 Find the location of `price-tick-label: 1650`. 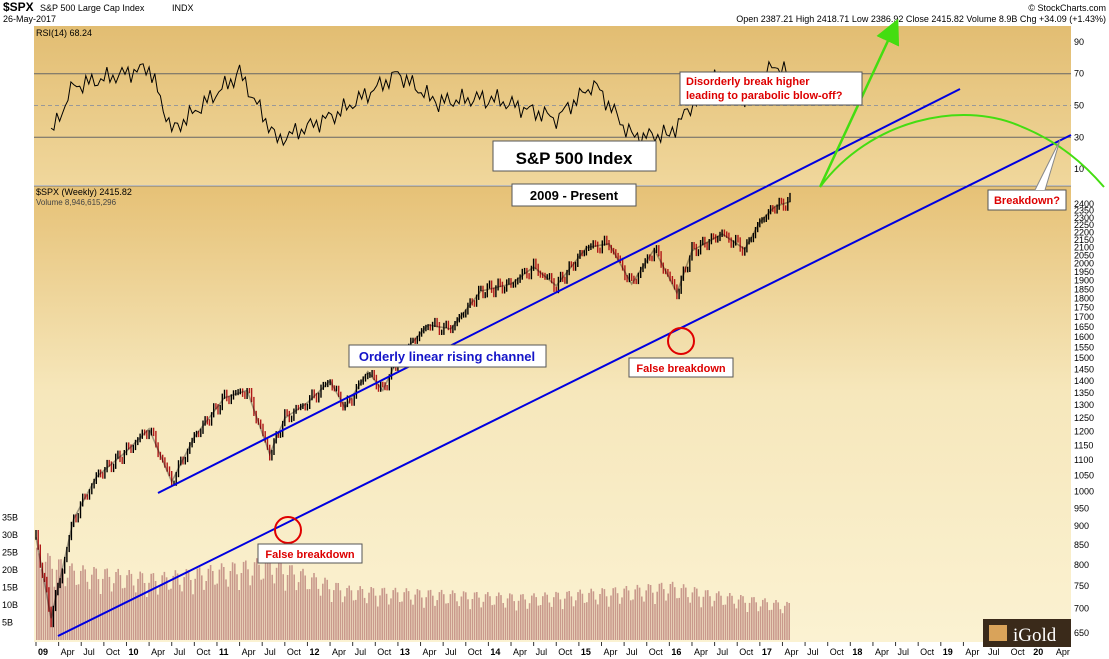

price-tick-label: 1650 is located at coordinates (1084, 327).